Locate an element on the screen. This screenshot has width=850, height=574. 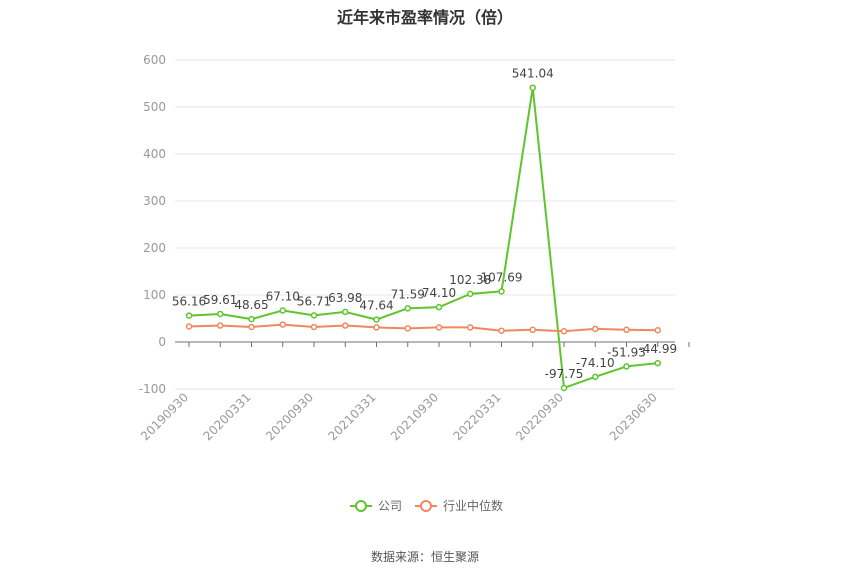
data-label: -51.93 is located at coordinates (626, 352).